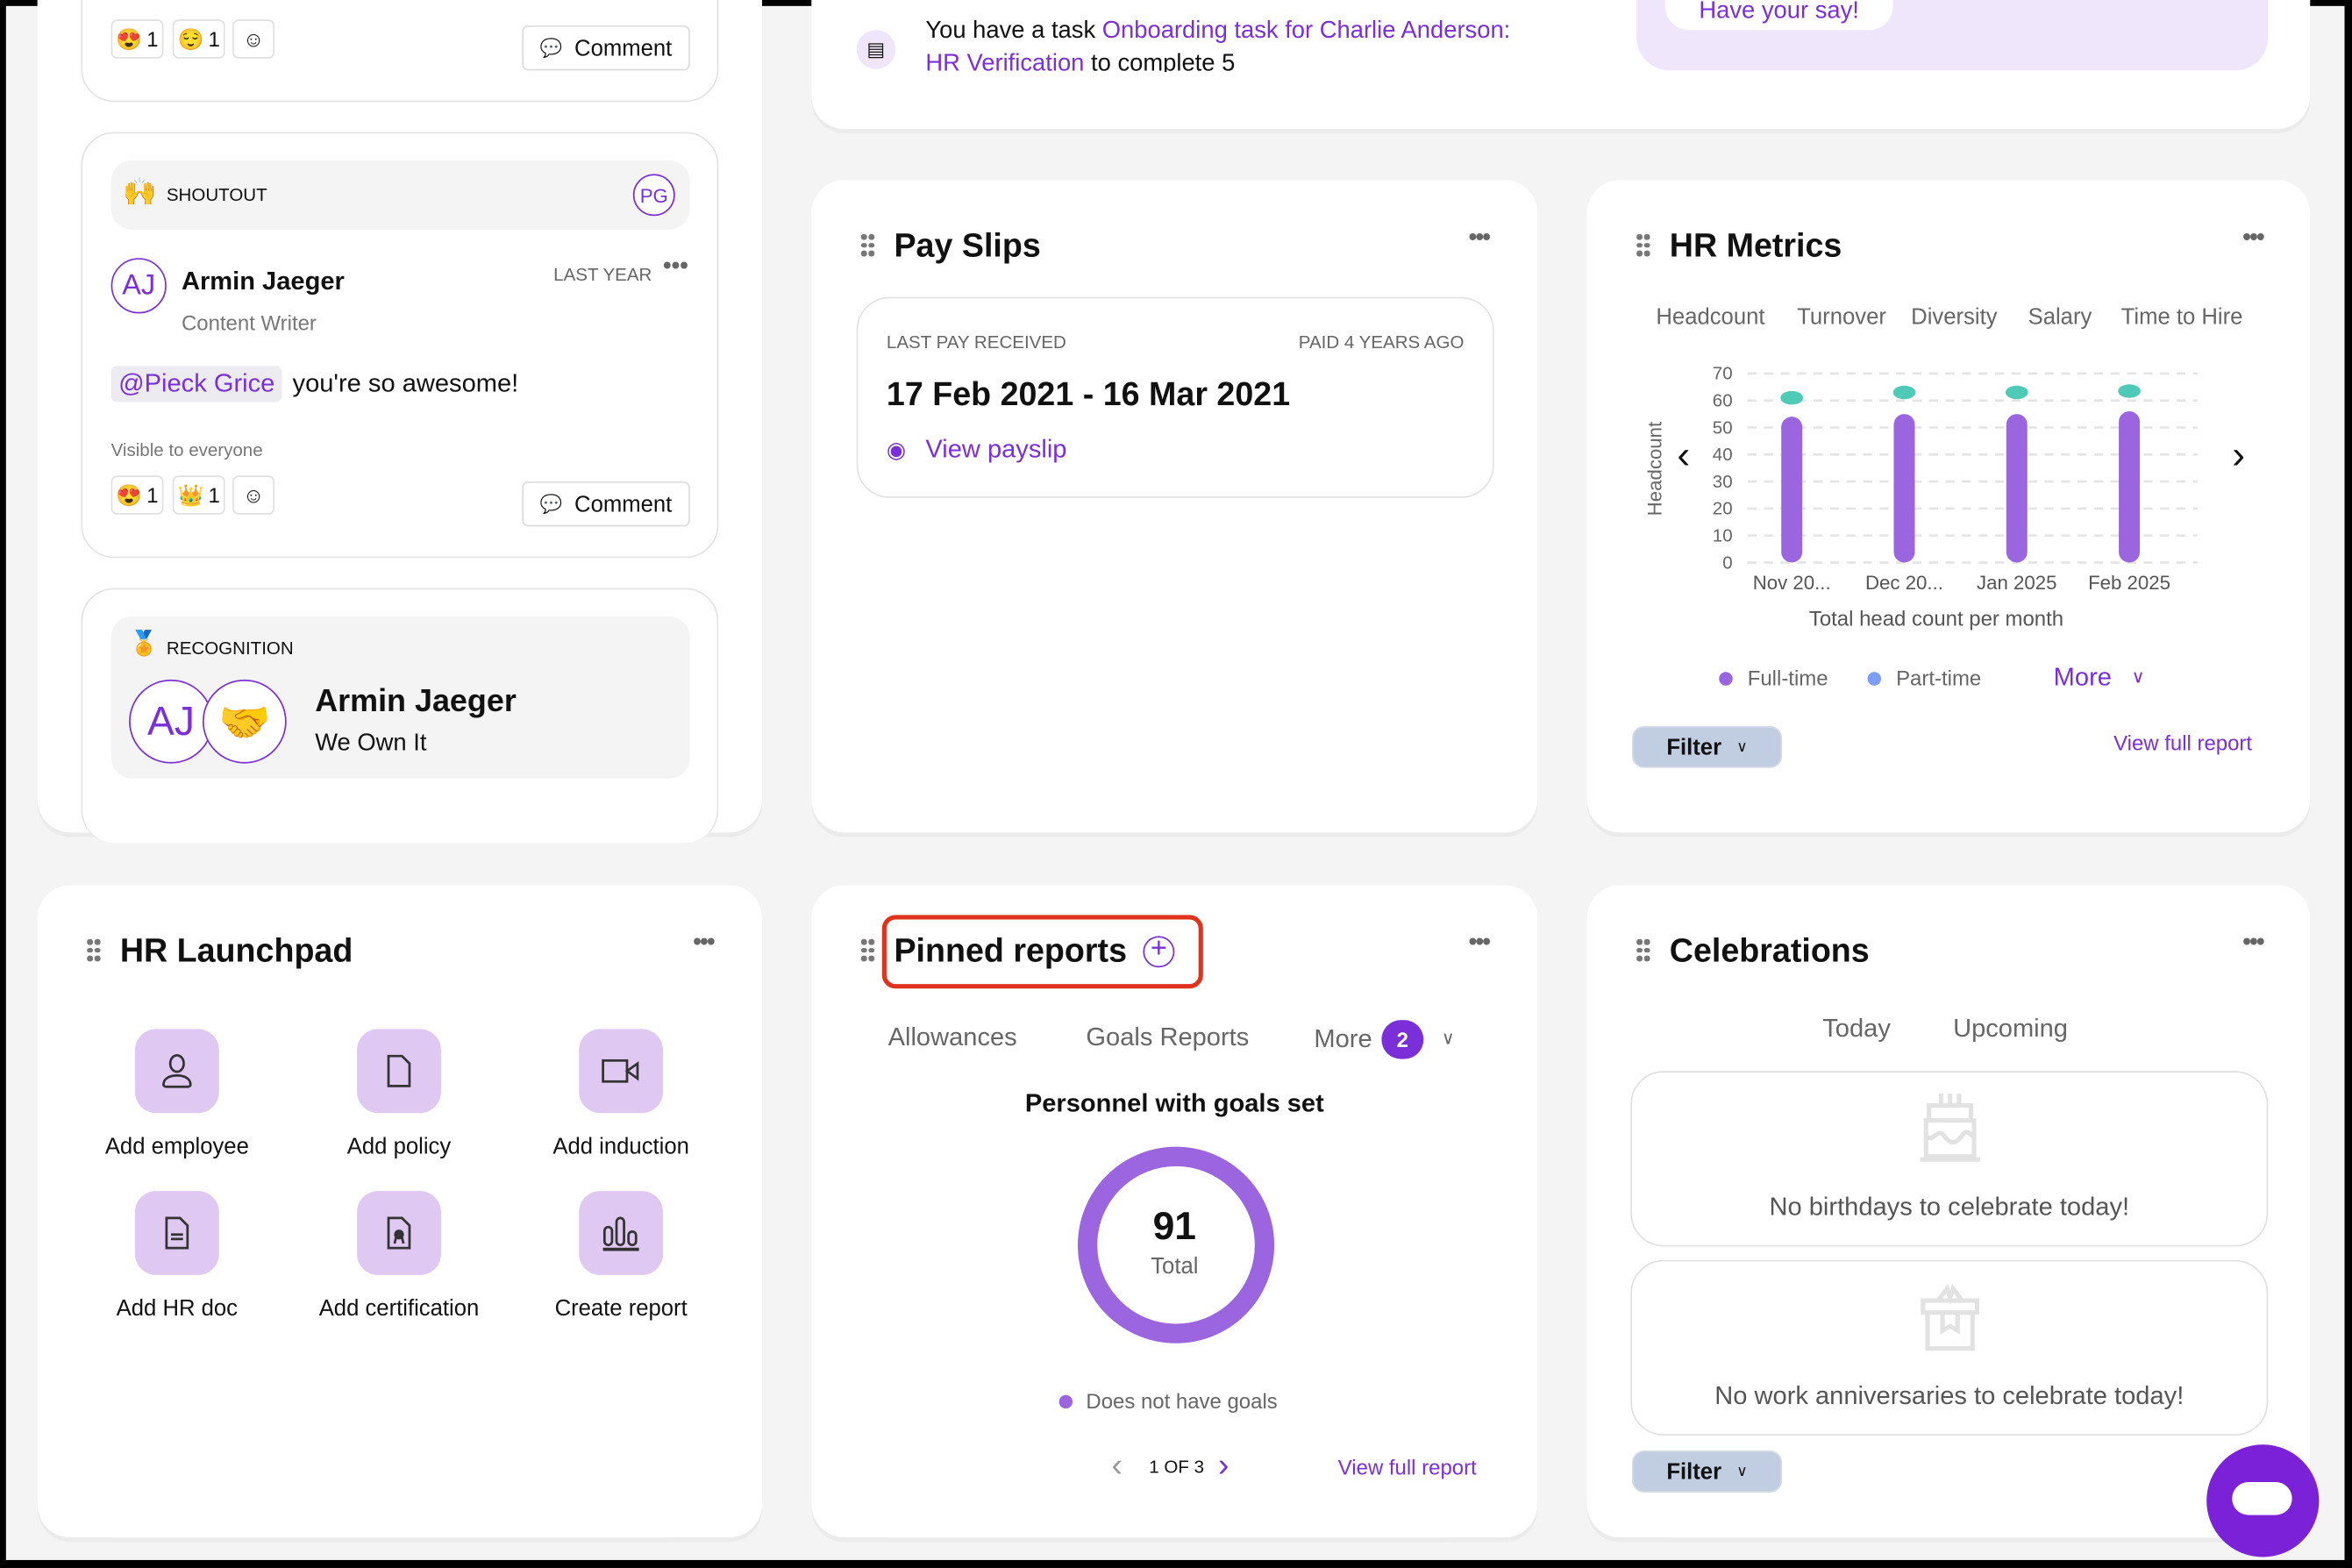  I want to click on legend-no-goals: Does not have goals, so click(1182, 1401).